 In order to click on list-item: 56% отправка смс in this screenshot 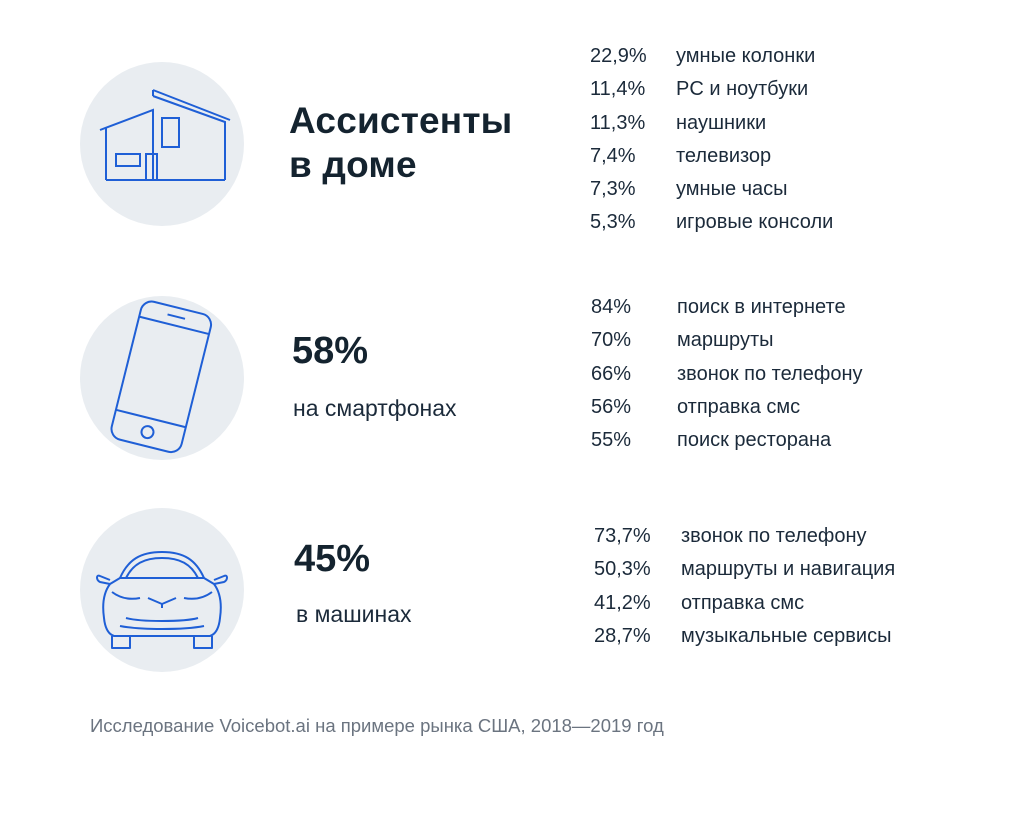, I will do `click(751, 407)`.